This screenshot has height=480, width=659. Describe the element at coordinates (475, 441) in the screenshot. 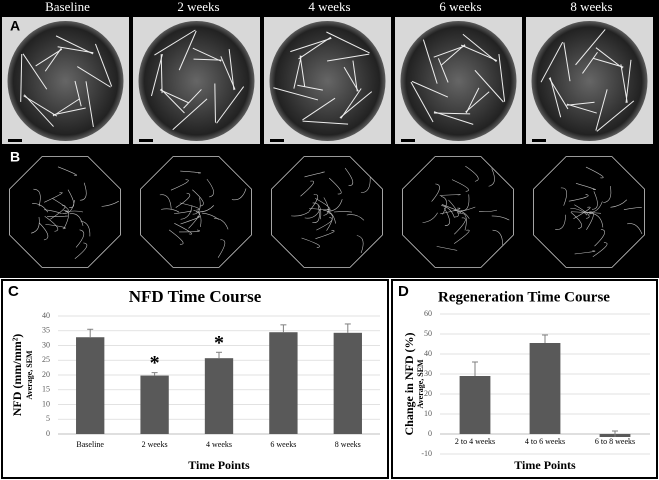

I see `x-tick-label: 2 to 4 weeks` at that location.